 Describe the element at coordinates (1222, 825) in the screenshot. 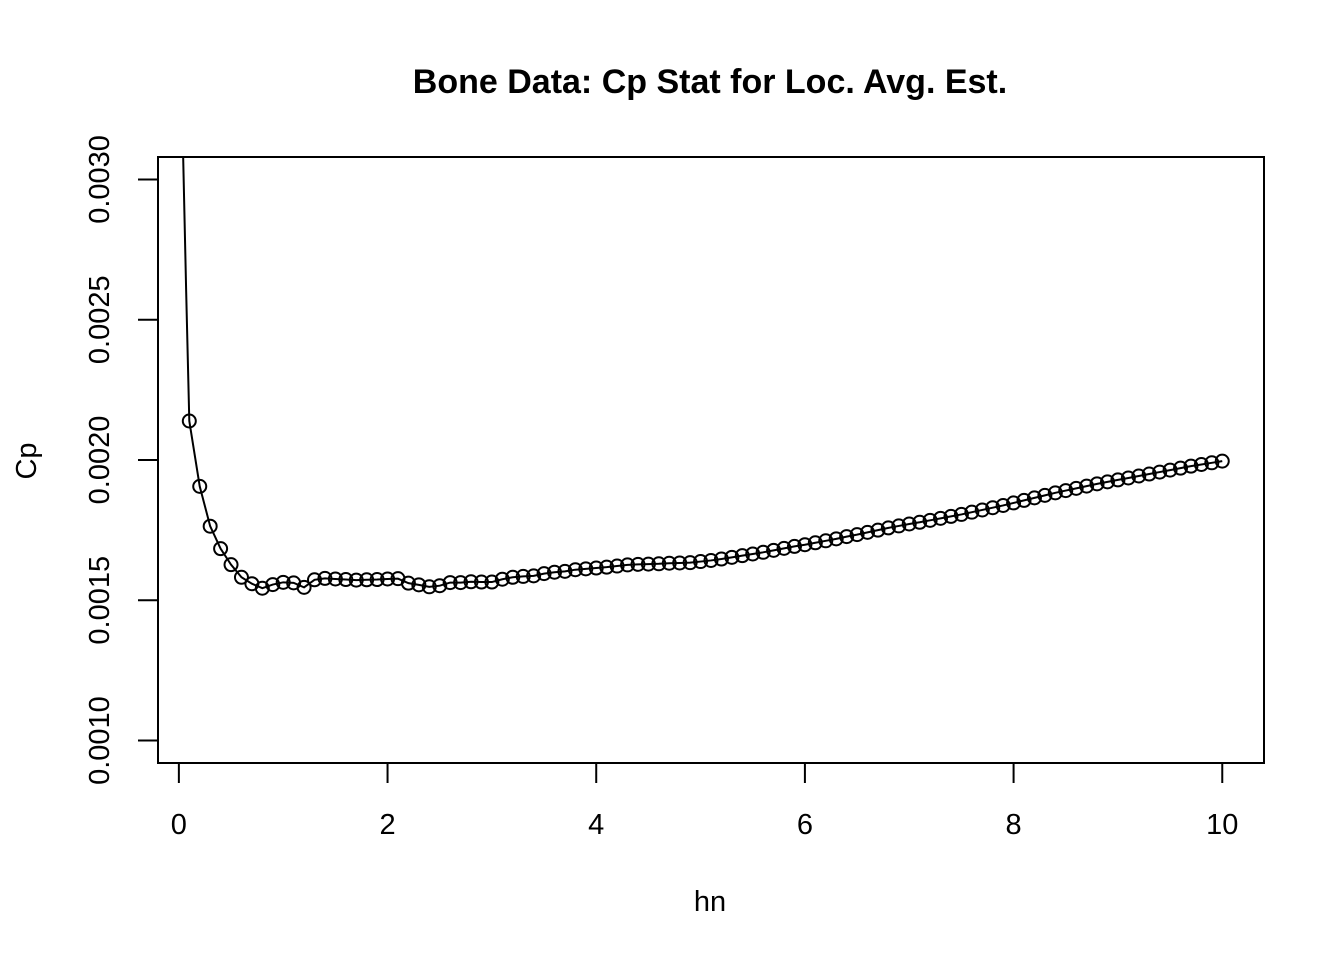

I see `x-tick-label: 10` at that location.